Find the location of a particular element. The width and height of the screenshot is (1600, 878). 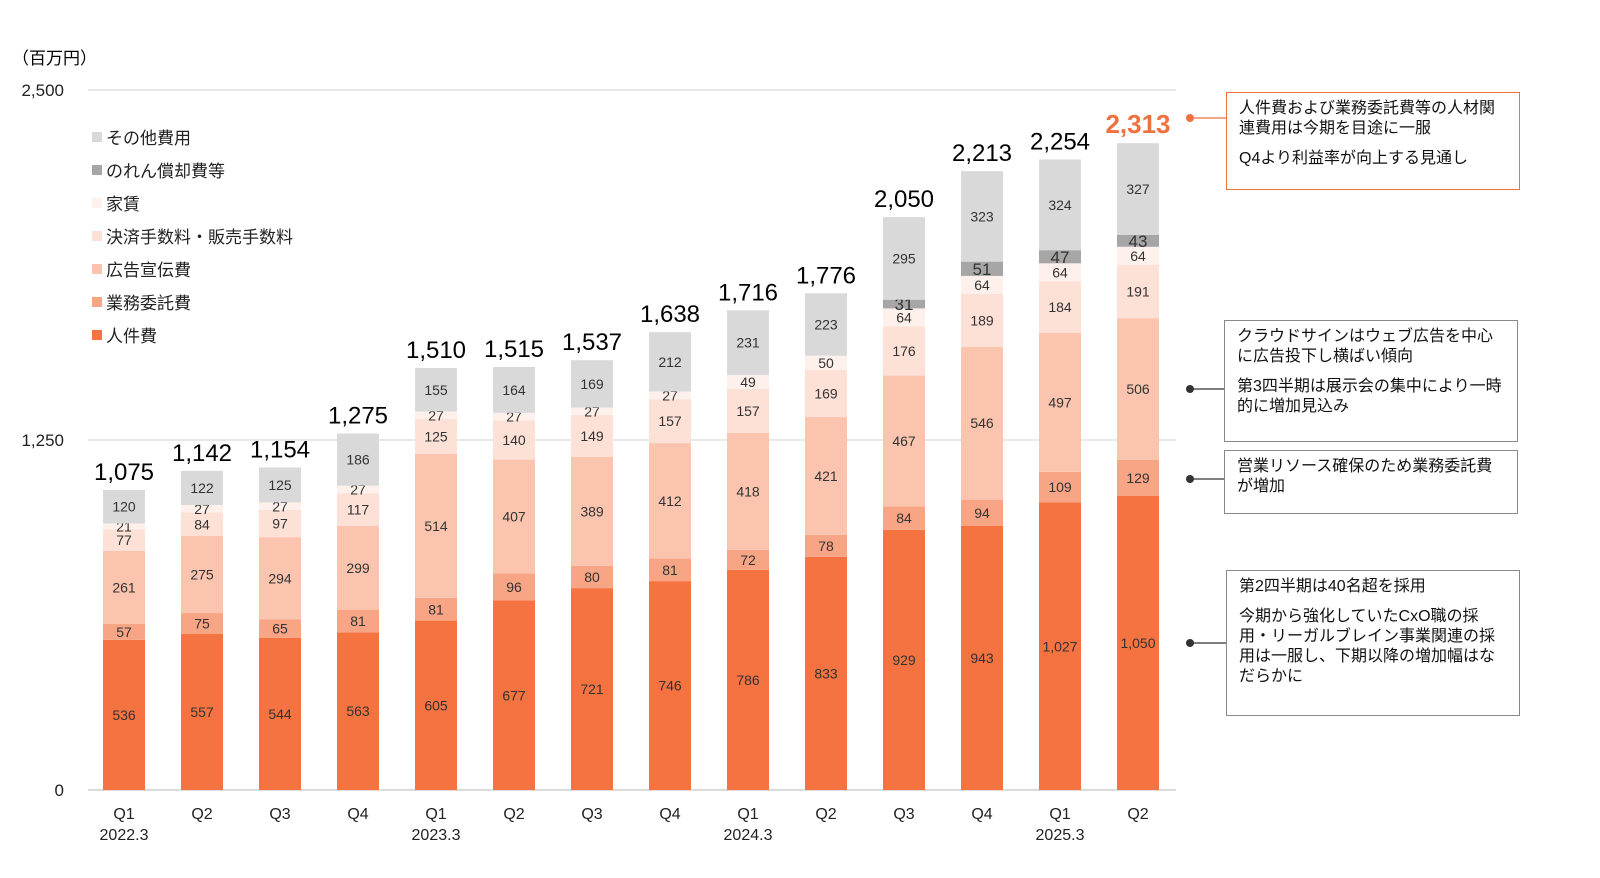

data-label: 563 is located at coordinates (358, 711).